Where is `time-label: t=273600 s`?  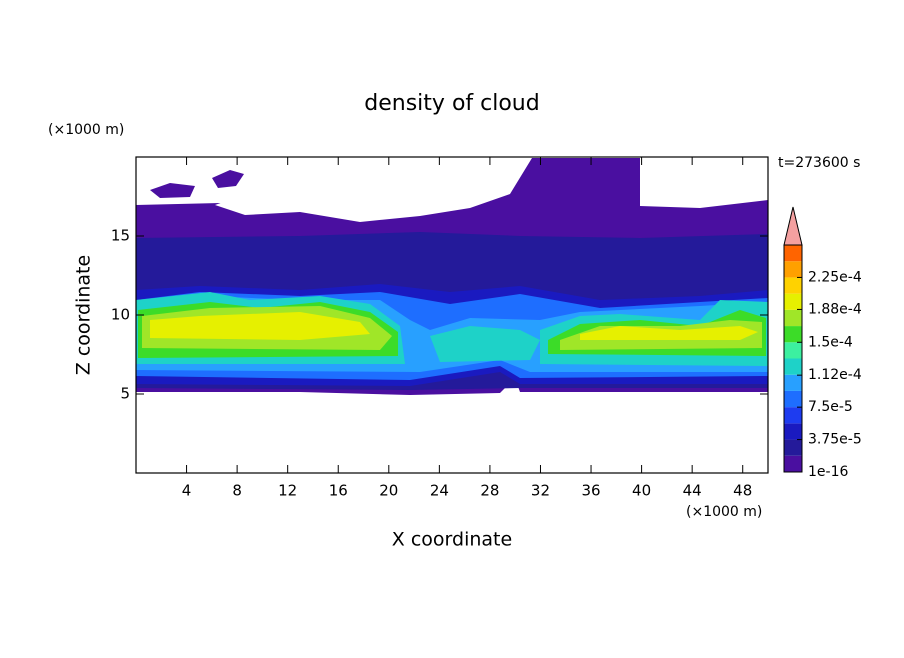
time-label: t=273600 s is located at coordinates (819, 163).